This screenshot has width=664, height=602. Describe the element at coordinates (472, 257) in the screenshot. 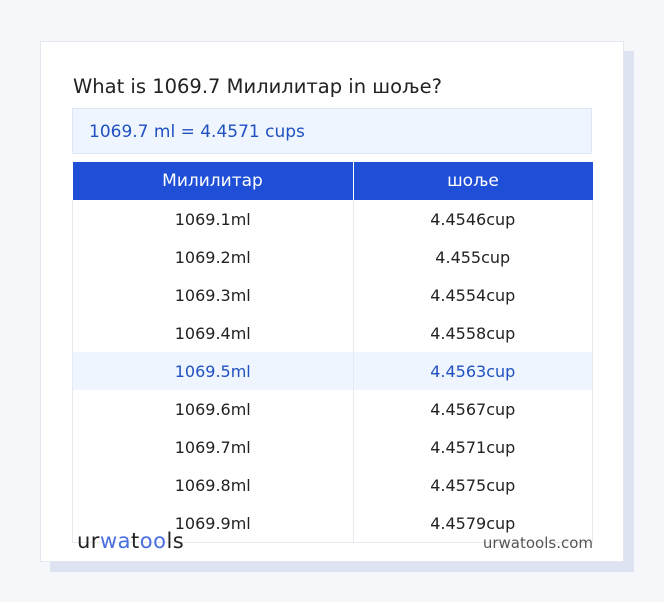

I see `cups-cell: 4.455cup` at that location.